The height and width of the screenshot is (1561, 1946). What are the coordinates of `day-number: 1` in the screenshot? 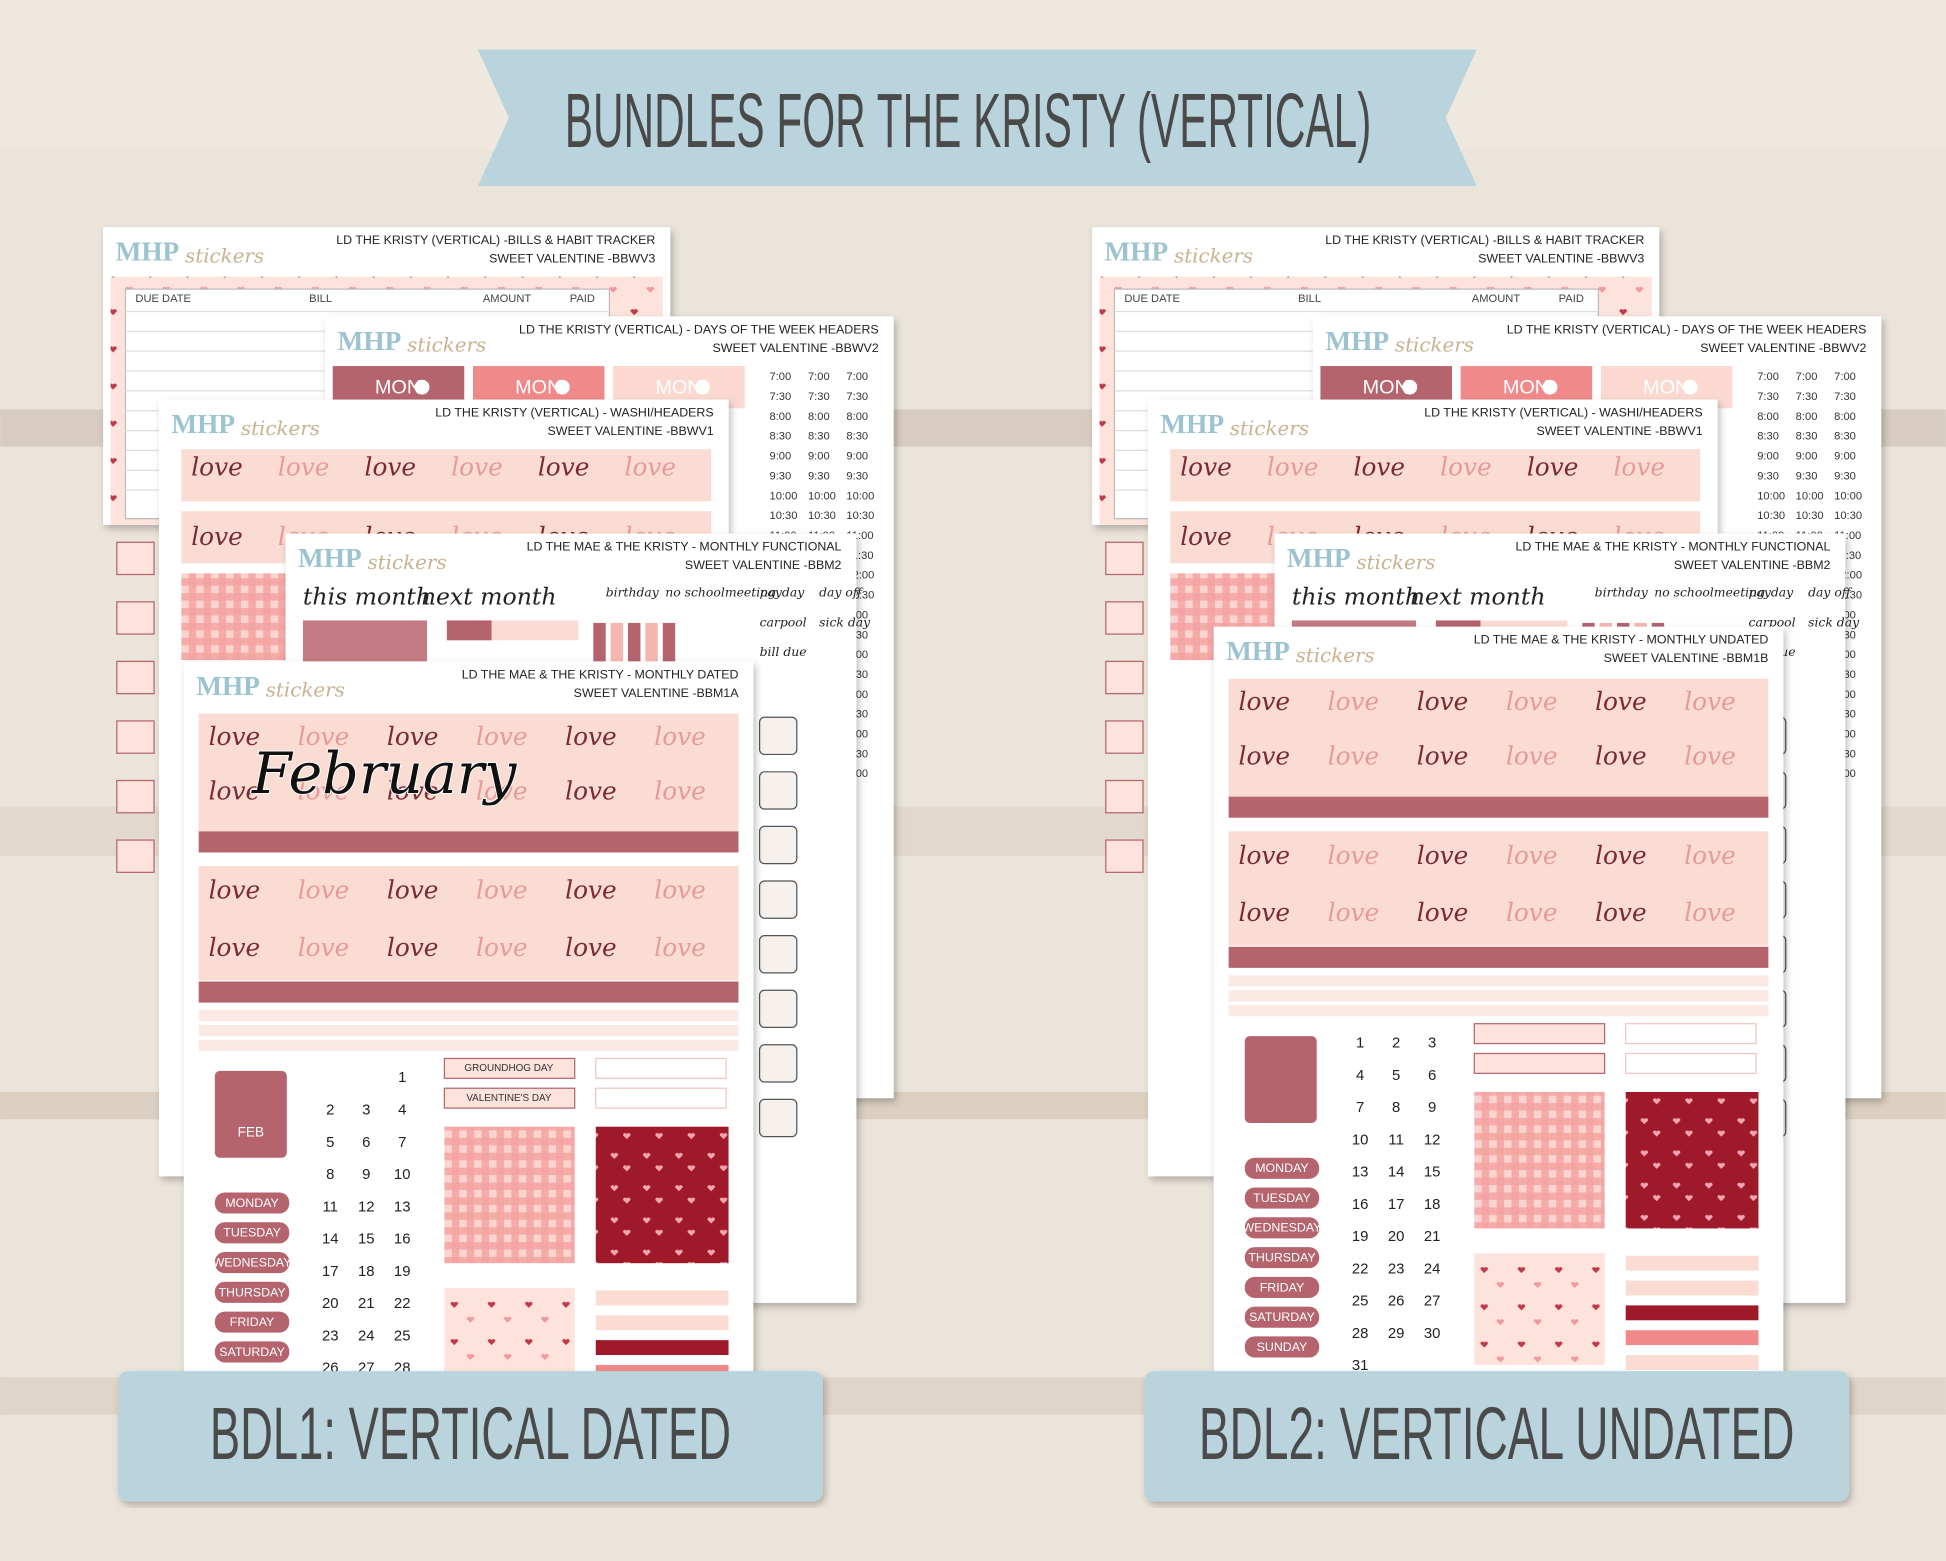 It's located at (1360, 1043).